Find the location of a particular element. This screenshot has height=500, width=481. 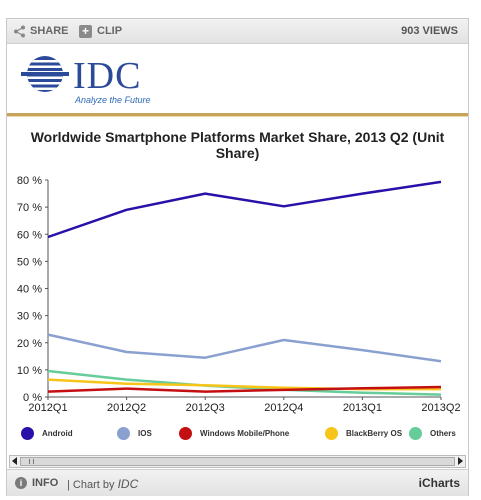

icharts-link: iCharts is located at coordinates (439, 483).